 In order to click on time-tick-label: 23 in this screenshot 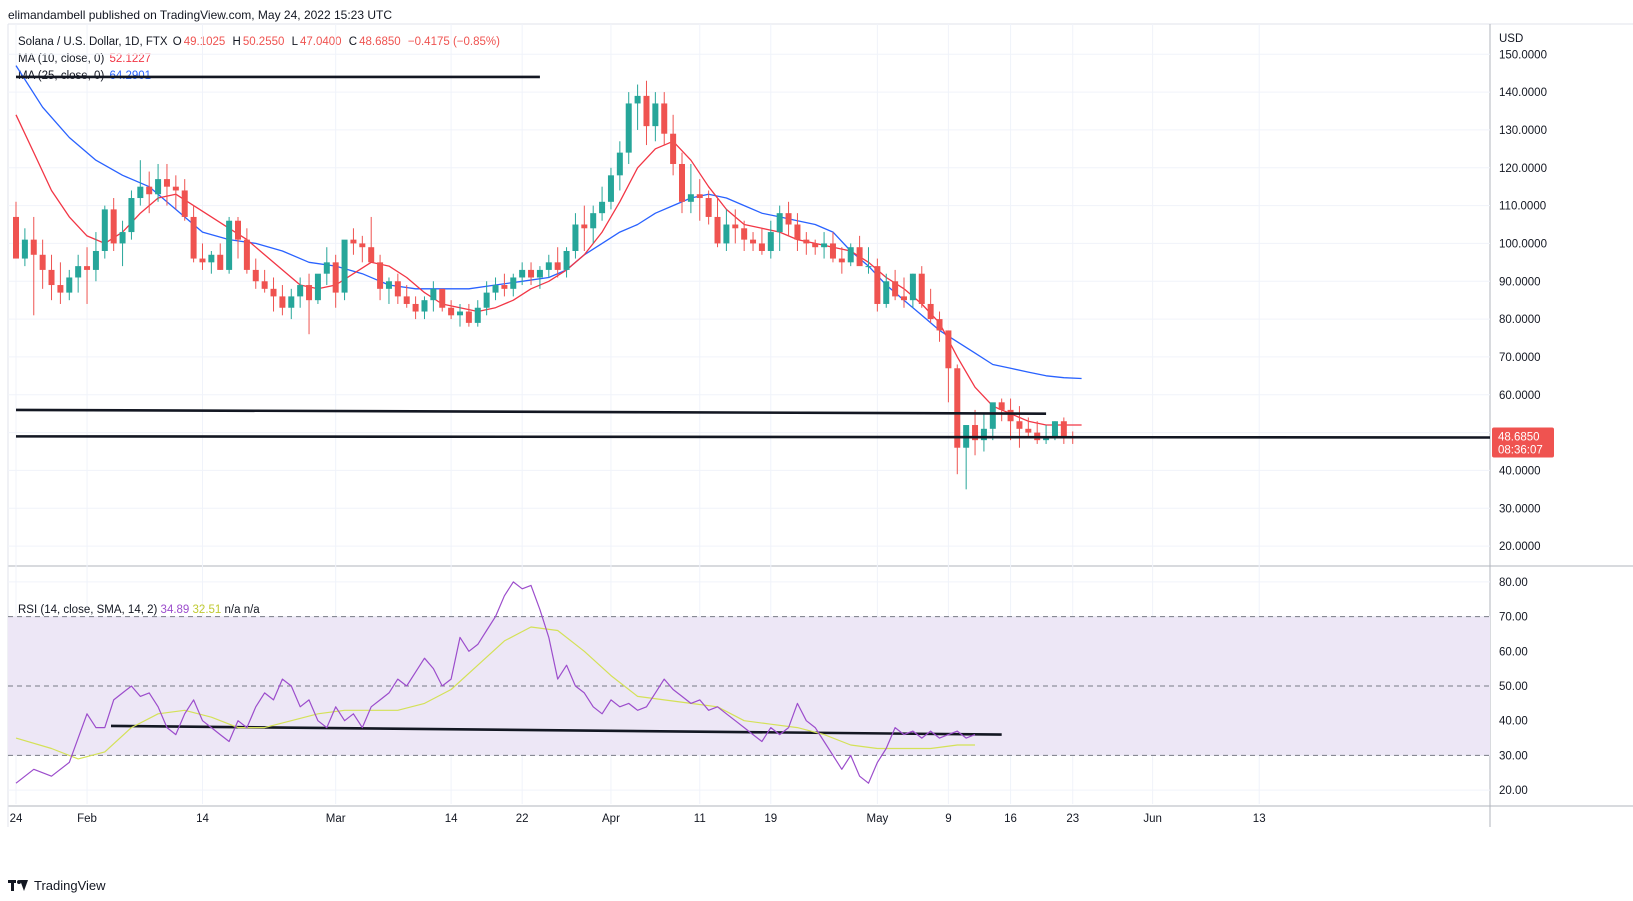, I will do `click(1072, 819)`.